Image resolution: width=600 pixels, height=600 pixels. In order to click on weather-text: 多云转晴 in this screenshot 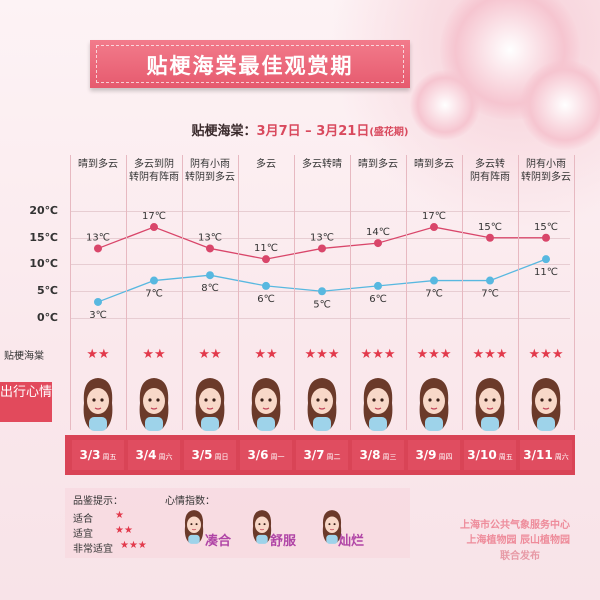, I will do `click(322, 164)`.